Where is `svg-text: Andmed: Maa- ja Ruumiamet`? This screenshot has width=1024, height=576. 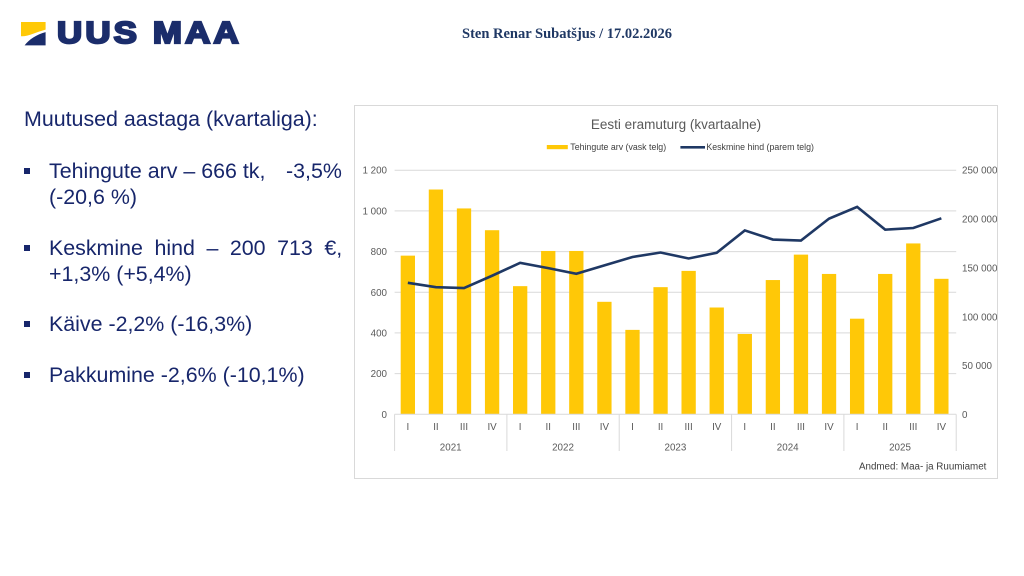 svg-text: Andmed: Maa- ja Ruumiamet is located at coordinates (923, 467).